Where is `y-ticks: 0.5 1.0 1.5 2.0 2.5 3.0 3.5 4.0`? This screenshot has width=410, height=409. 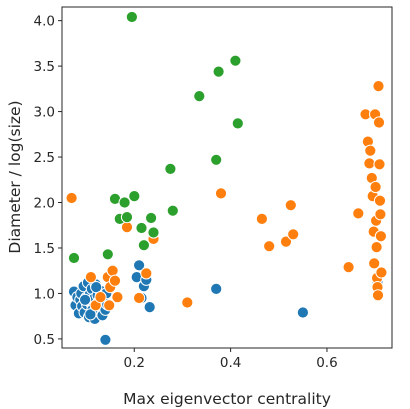 y-ticks: 0.5 1.0 1.5 2.0 2.5 3.0 3.5 4.0 is located at coordinates (48, 181).